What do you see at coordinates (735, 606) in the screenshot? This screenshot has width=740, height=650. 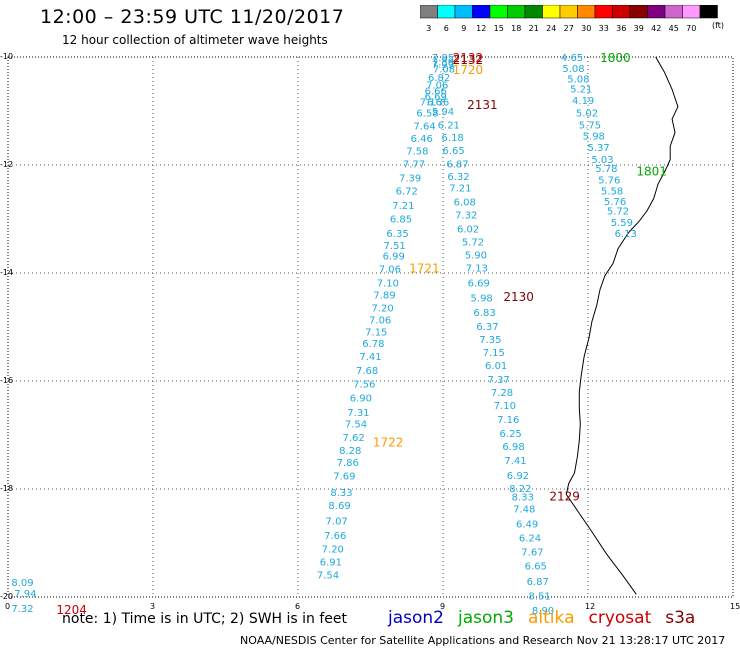 I see `lon-tick-label: 15` at bounding box center [735, 606].